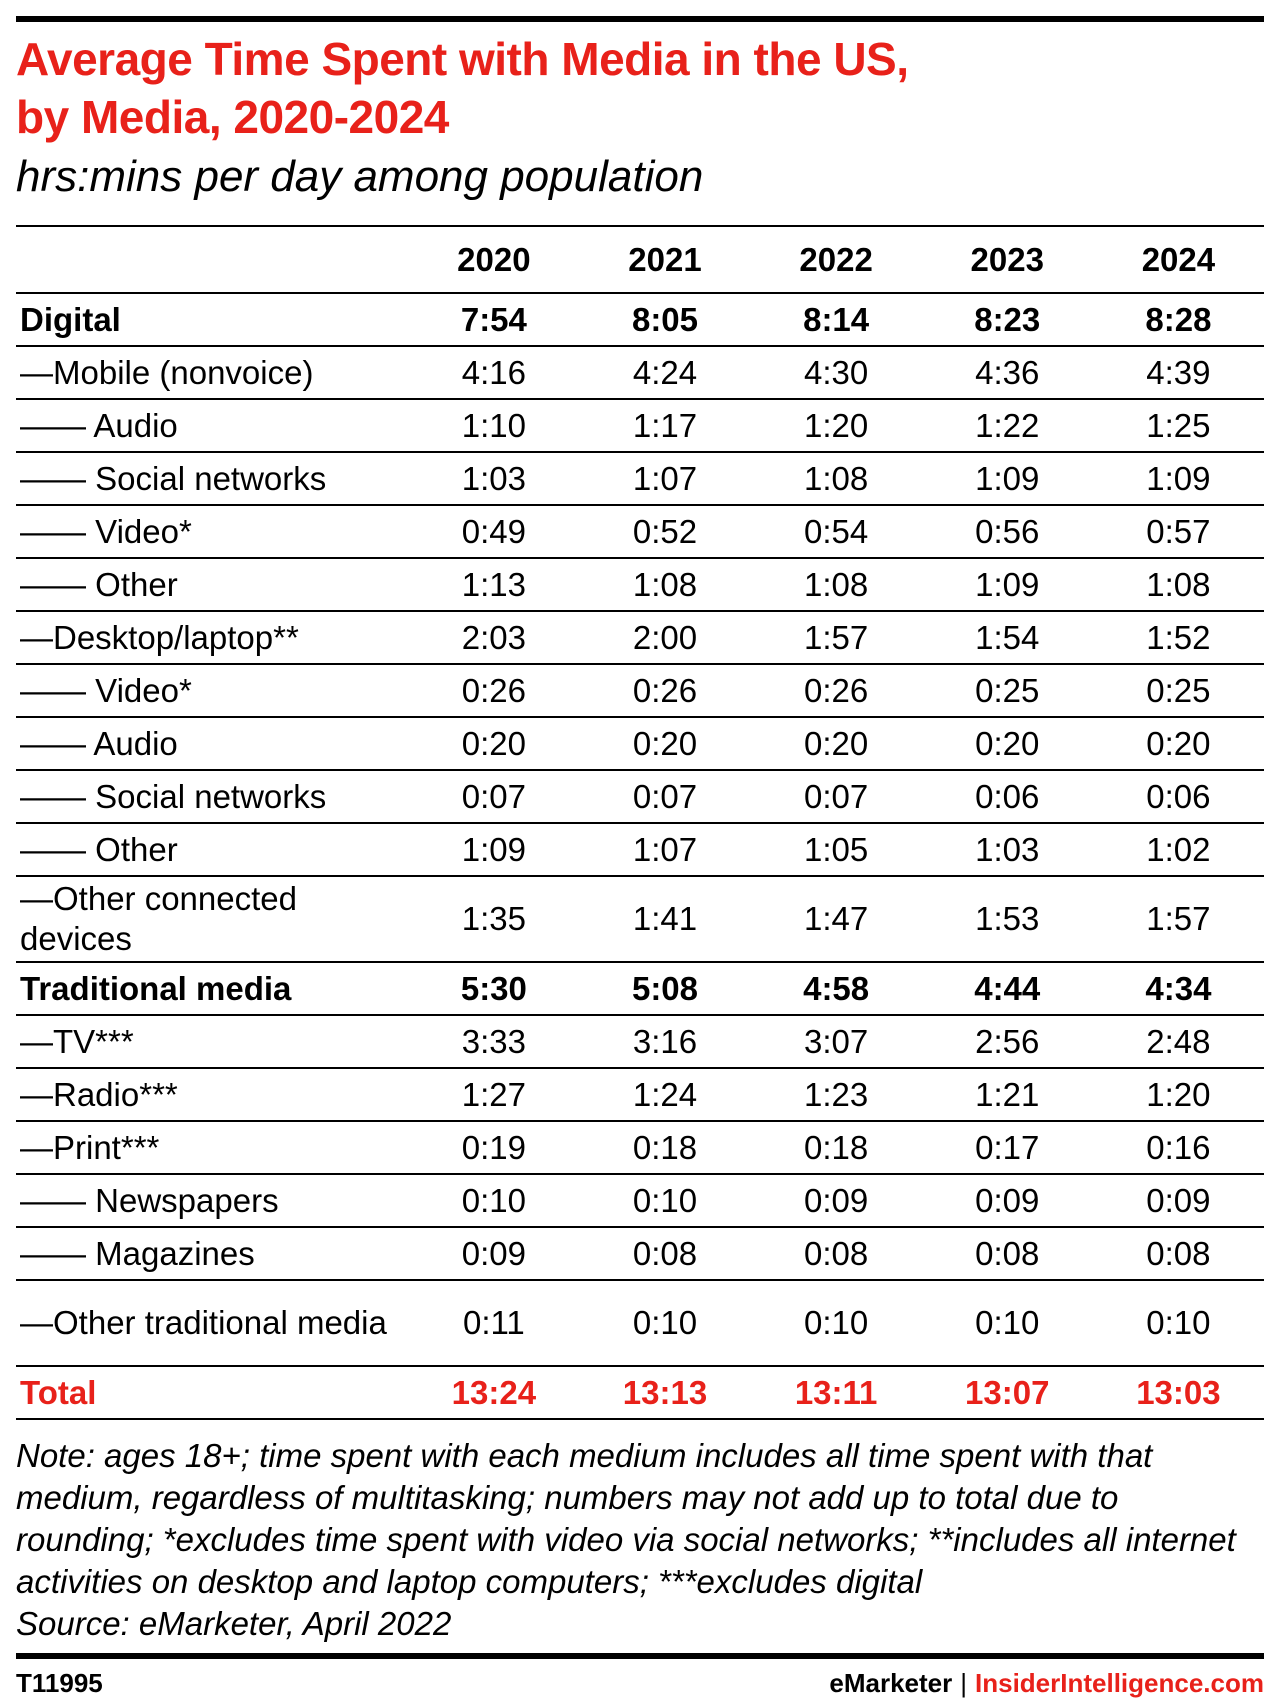  Describe the element at coordinates (640, 796) in the screenshot. I see `table-row: —— Social networks 0:07 0:07 0:07 0:06 0:06` at that location.